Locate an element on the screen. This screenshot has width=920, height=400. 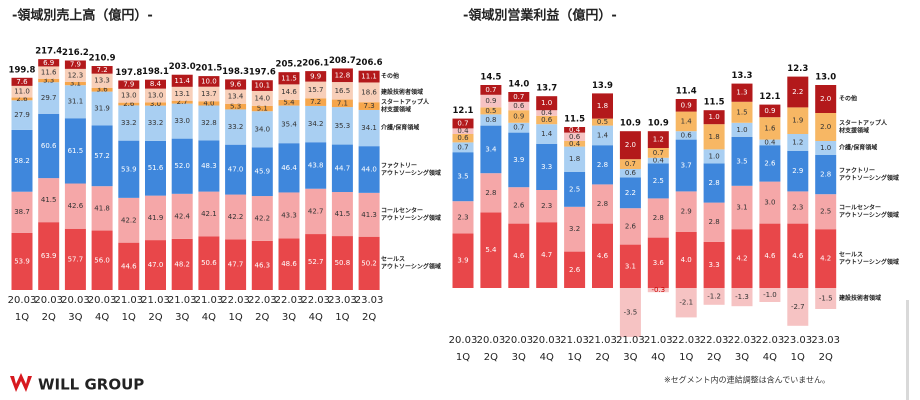
total-label: 14.5 is located at coordinates (490, 78).